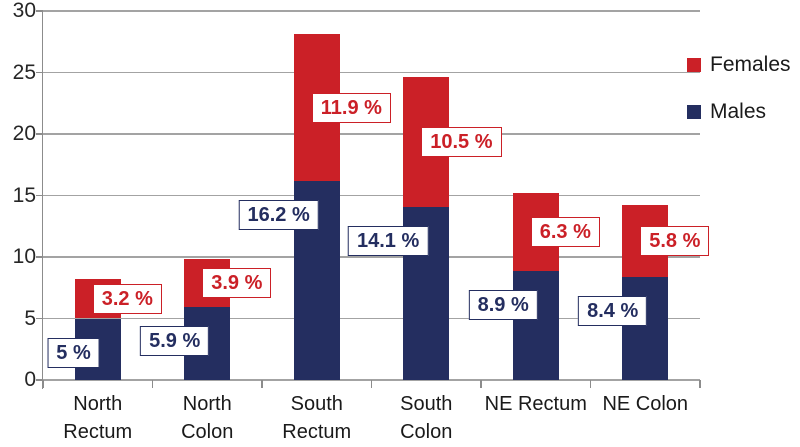  Describe the element at coordinates (613, 310) in the screenshot. I see `data-label-males: 8.4 %` at that location.